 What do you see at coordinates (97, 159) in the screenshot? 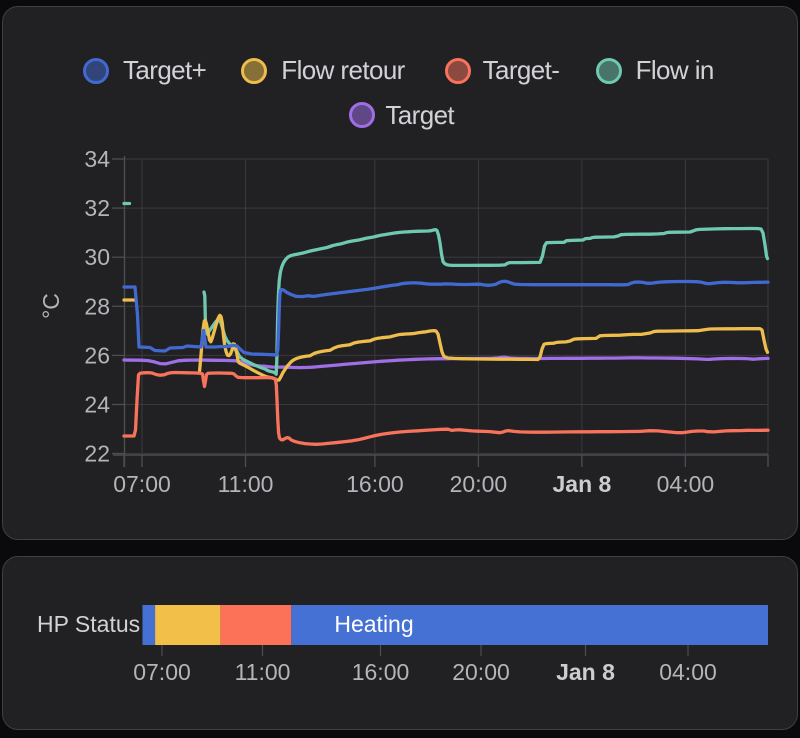
I see `svg-text: 34` at bounding box center [97, 159].